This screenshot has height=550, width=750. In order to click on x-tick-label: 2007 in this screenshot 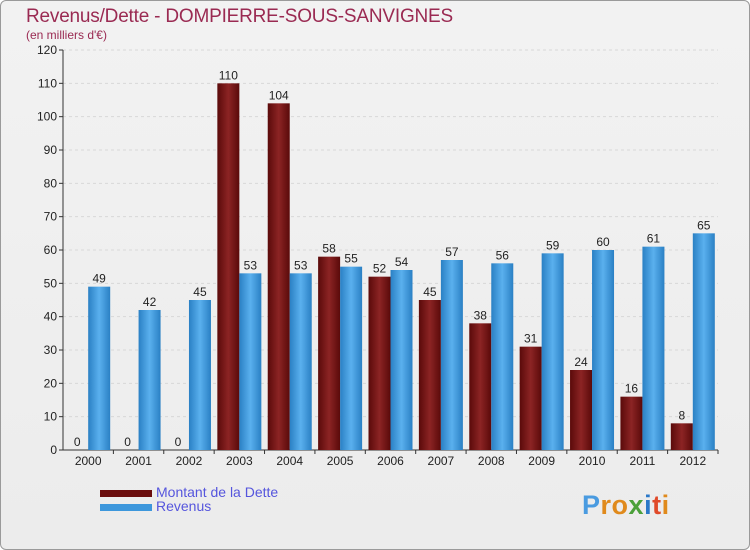, I will do `click(441, 461)`.